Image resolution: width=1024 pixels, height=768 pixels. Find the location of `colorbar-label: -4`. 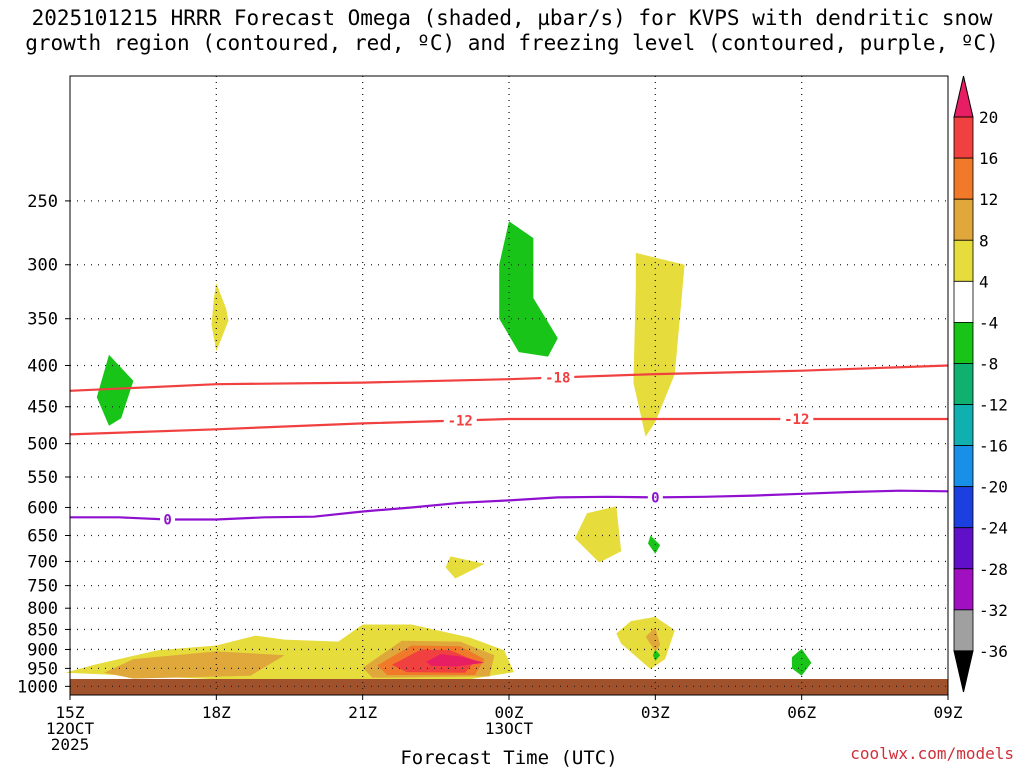

colorbar-label: -4 is located at coordinates (988, 322).